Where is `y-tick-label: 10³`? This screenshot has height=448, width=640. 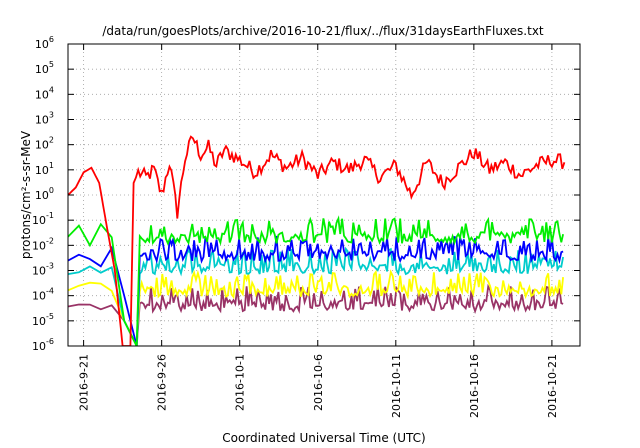
y-tick-label: 10³ is located at coordinates (44, 119).